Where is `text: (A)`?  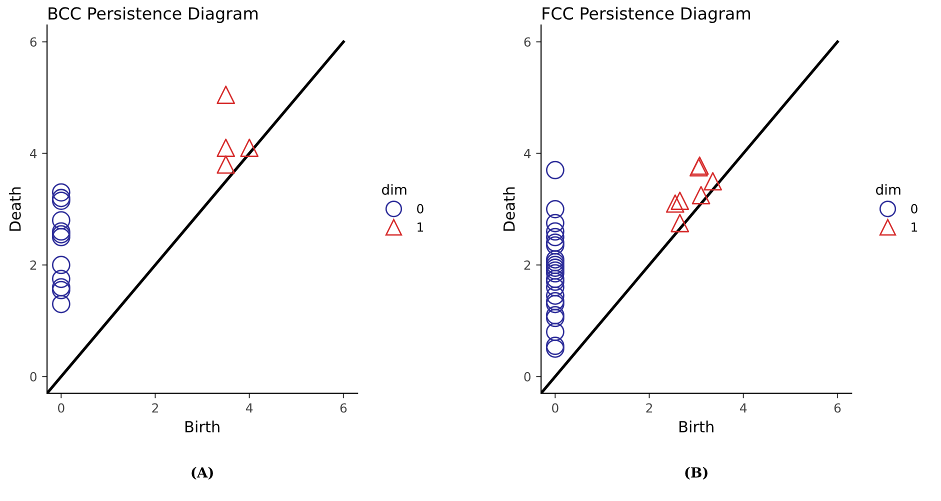
text: (A) is located at coordinates (202, 473).